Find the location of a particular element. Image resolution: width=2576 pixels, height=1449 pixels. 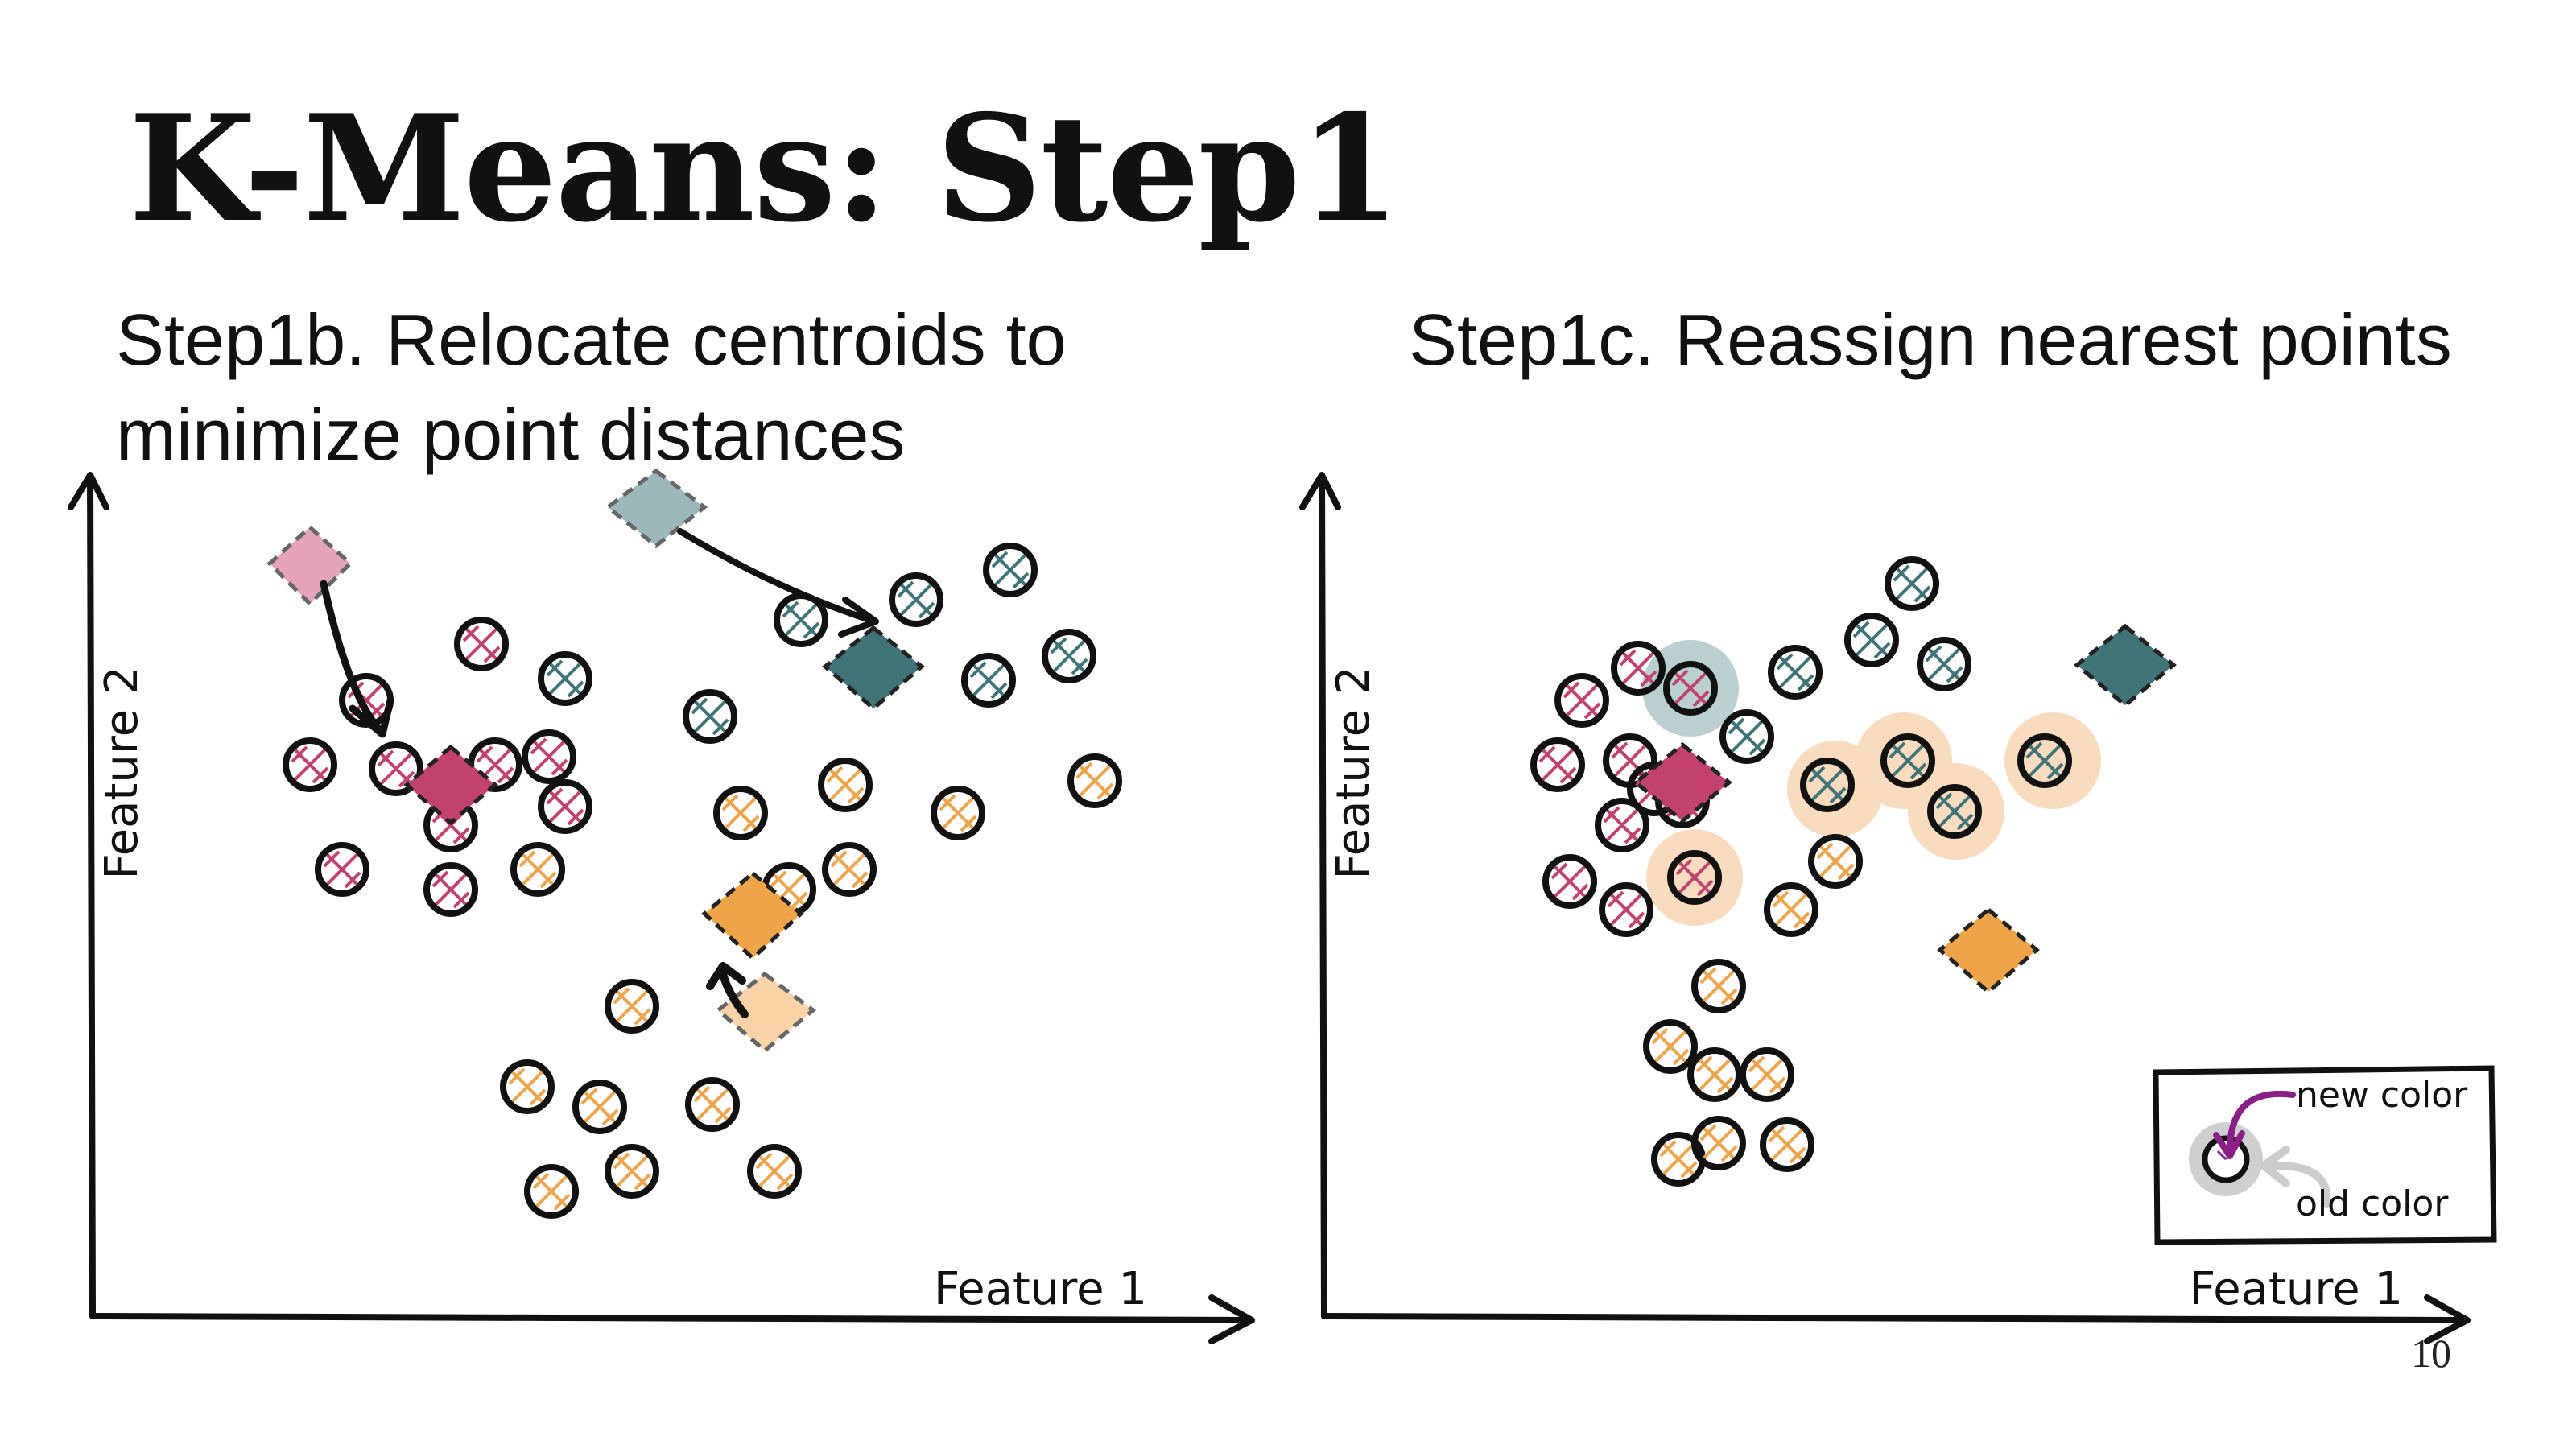

old-orange-centroid is located at coordinates (766, 1012).